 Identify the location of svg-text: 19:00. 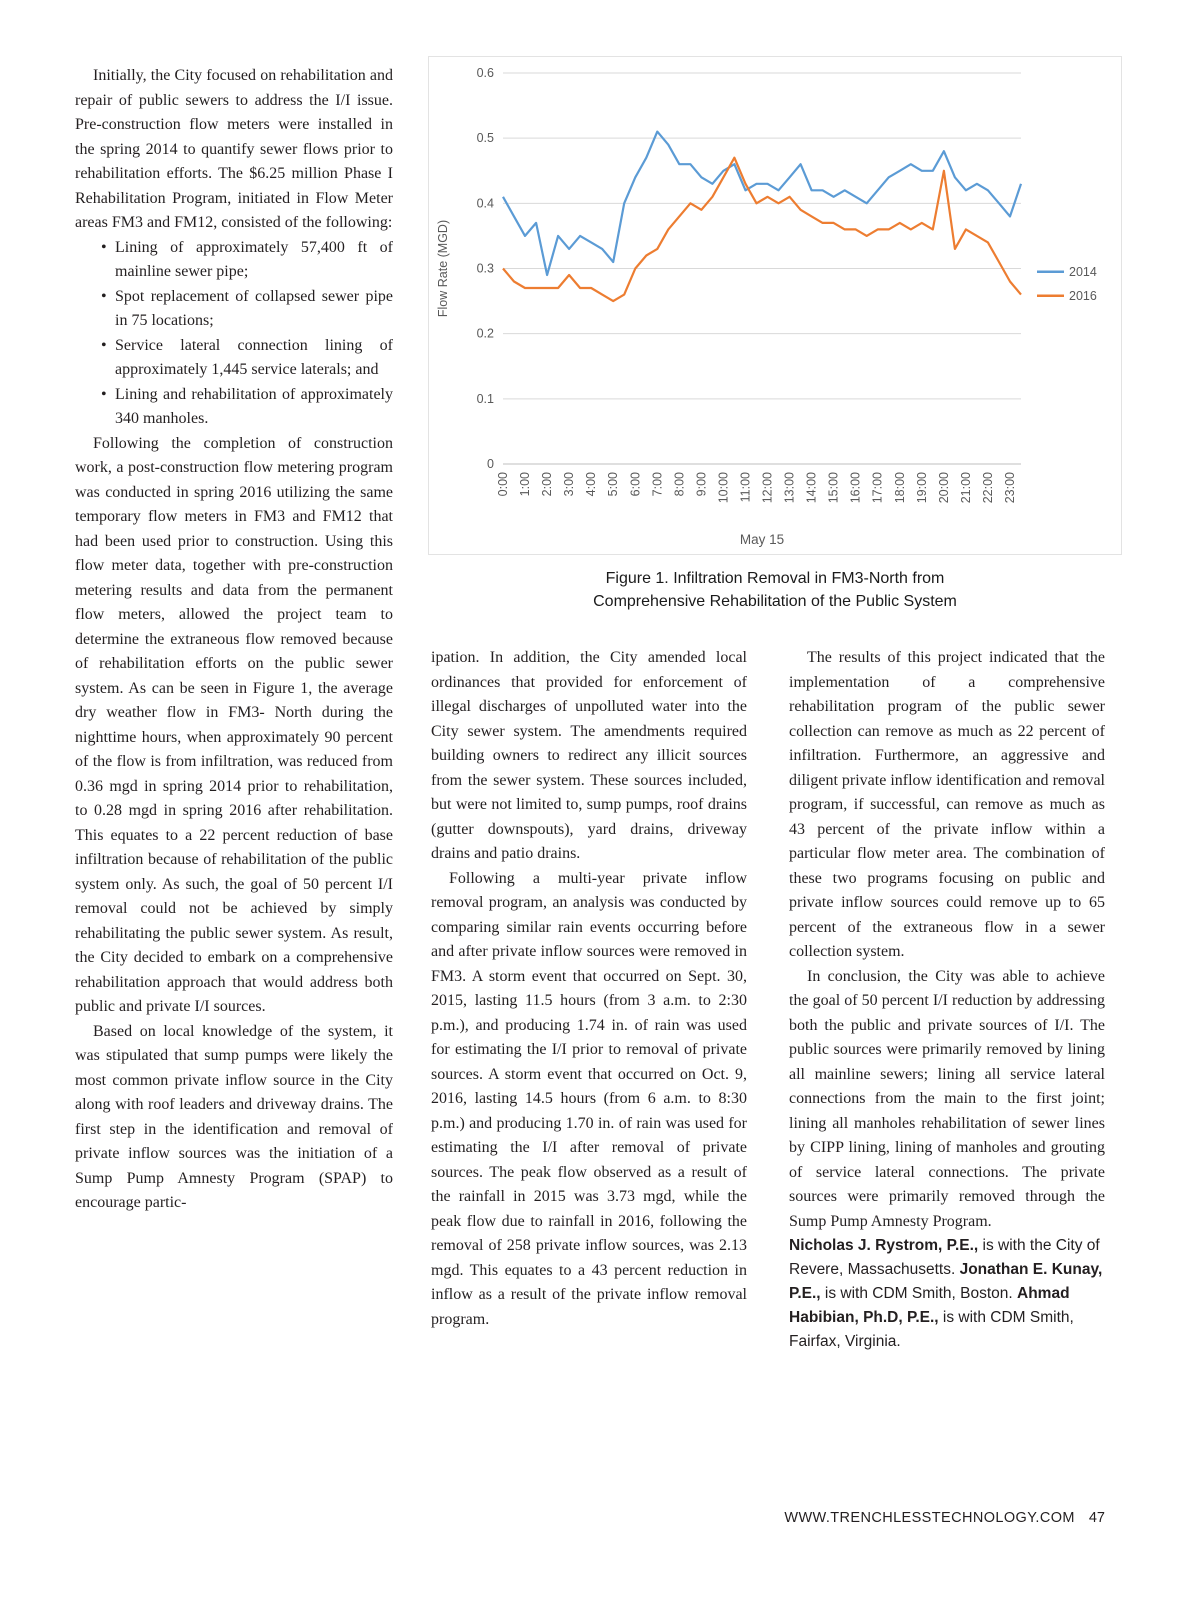
(922, 487).